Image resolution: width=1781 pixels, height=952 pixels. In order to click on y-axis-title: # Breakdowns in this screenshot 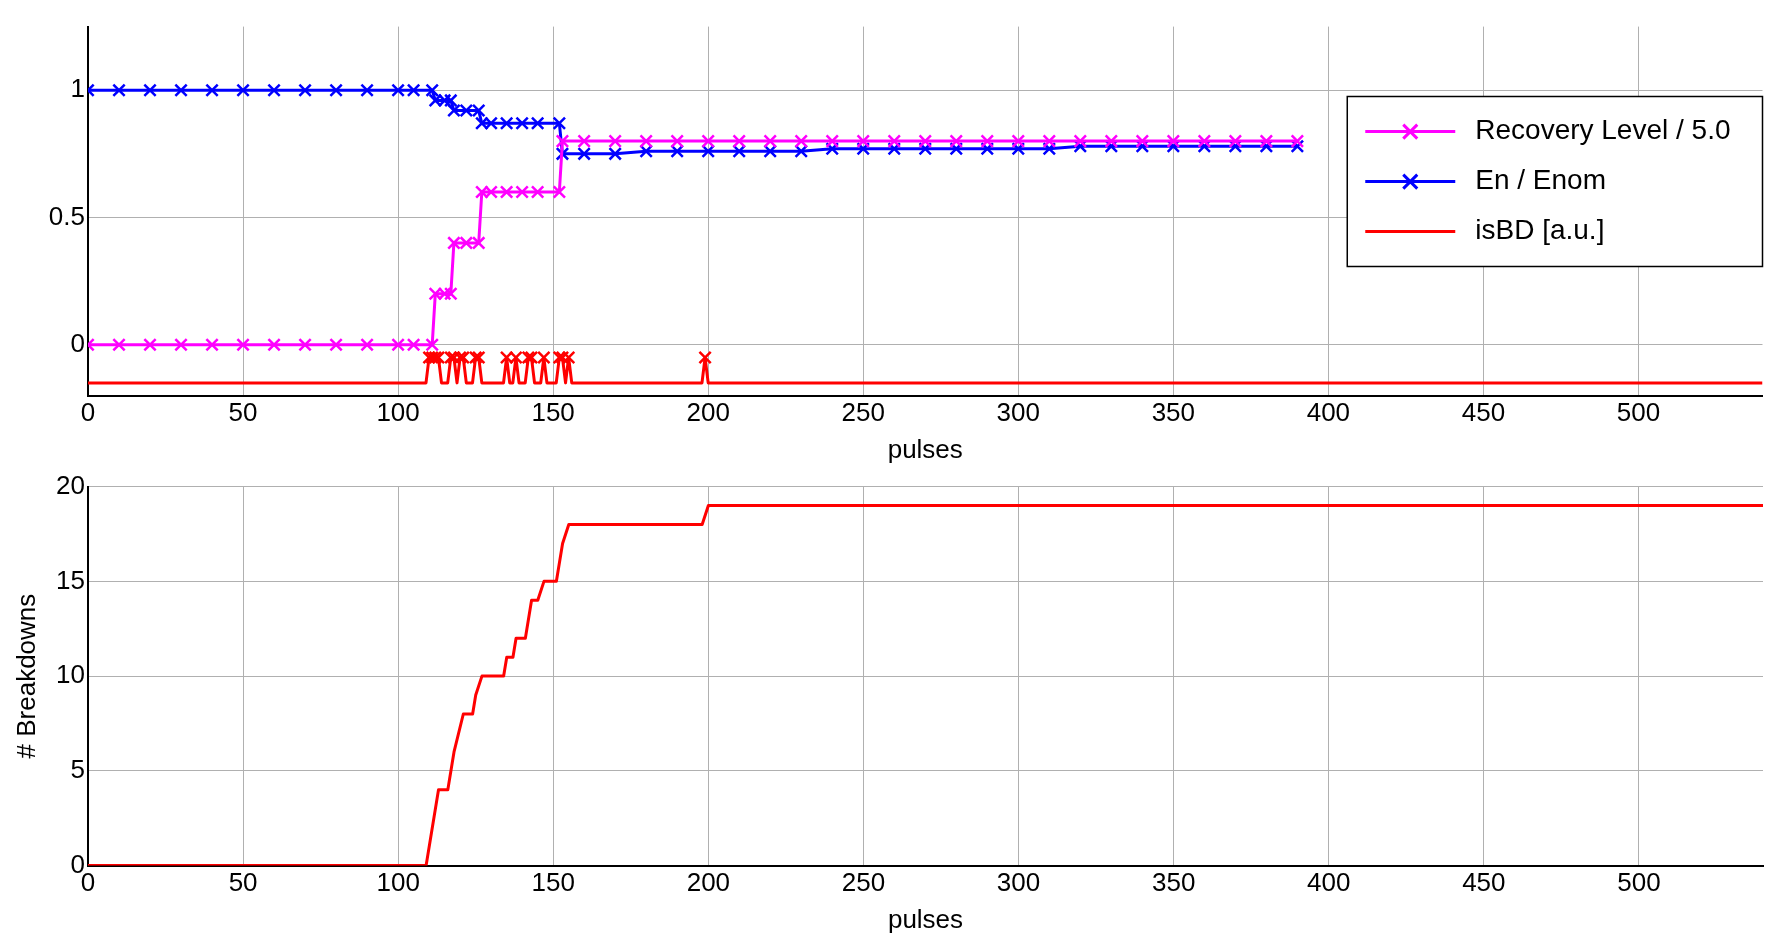, I will do `click(25, 676)`.